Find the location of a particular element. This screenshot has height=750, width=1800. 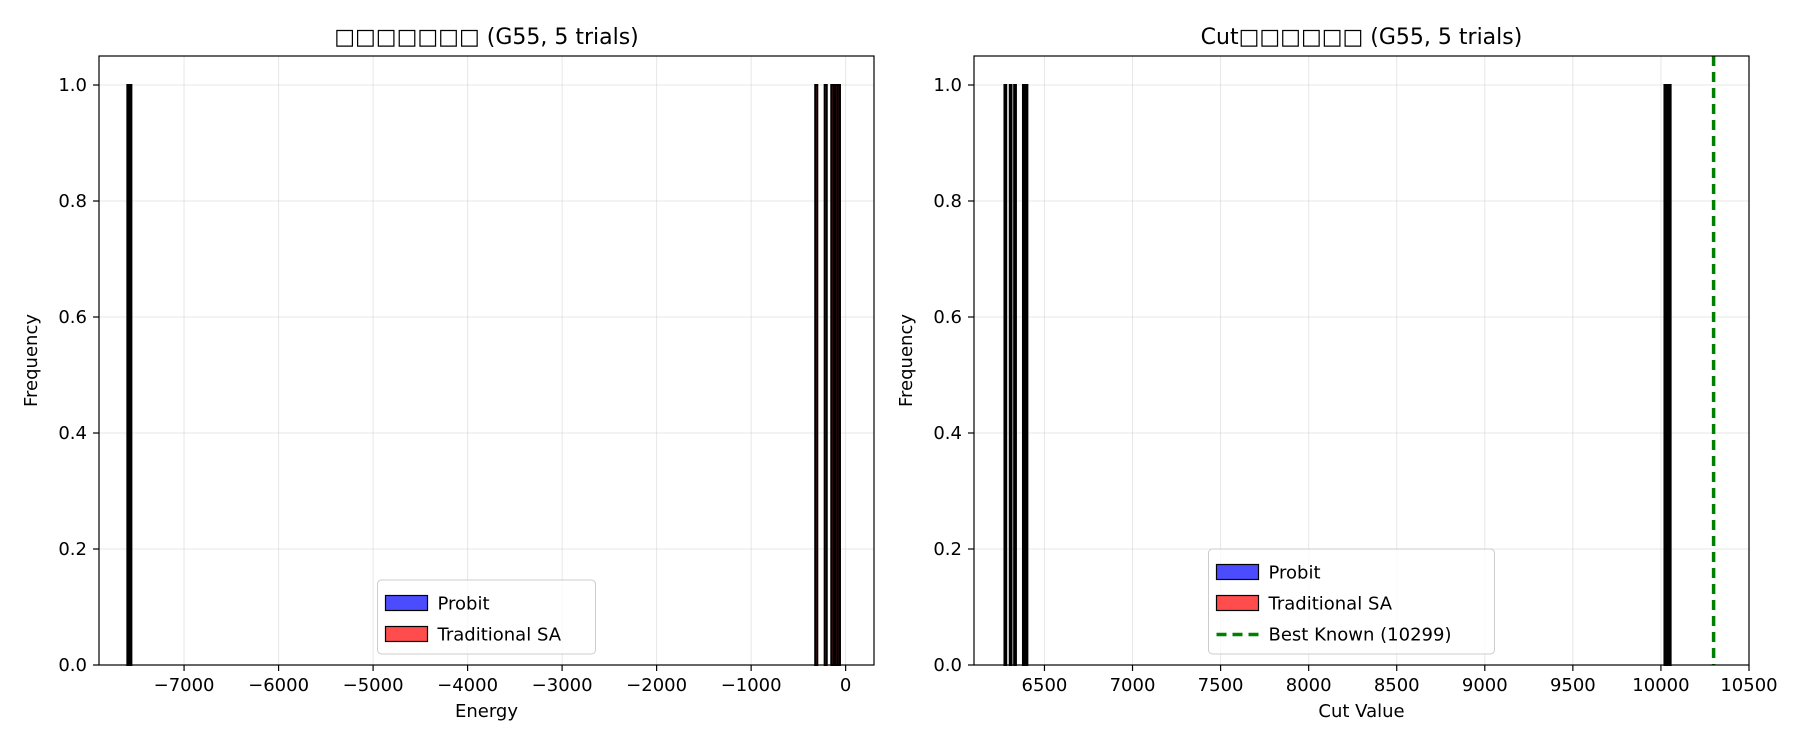

x-tick-label: −7000 is located at coordinates (184, 685).